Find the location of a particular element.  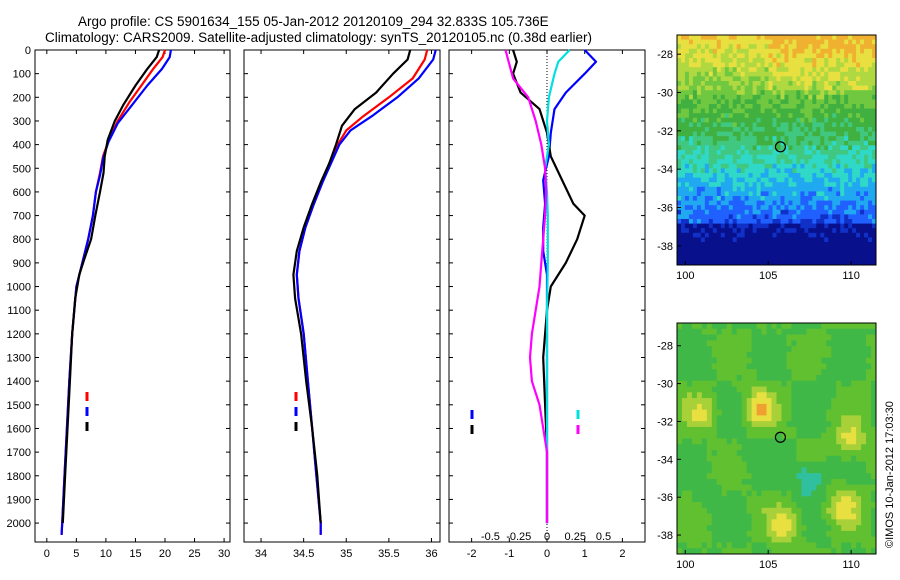

sla-ytick-label: -28 is located at coordinates (665, 347).